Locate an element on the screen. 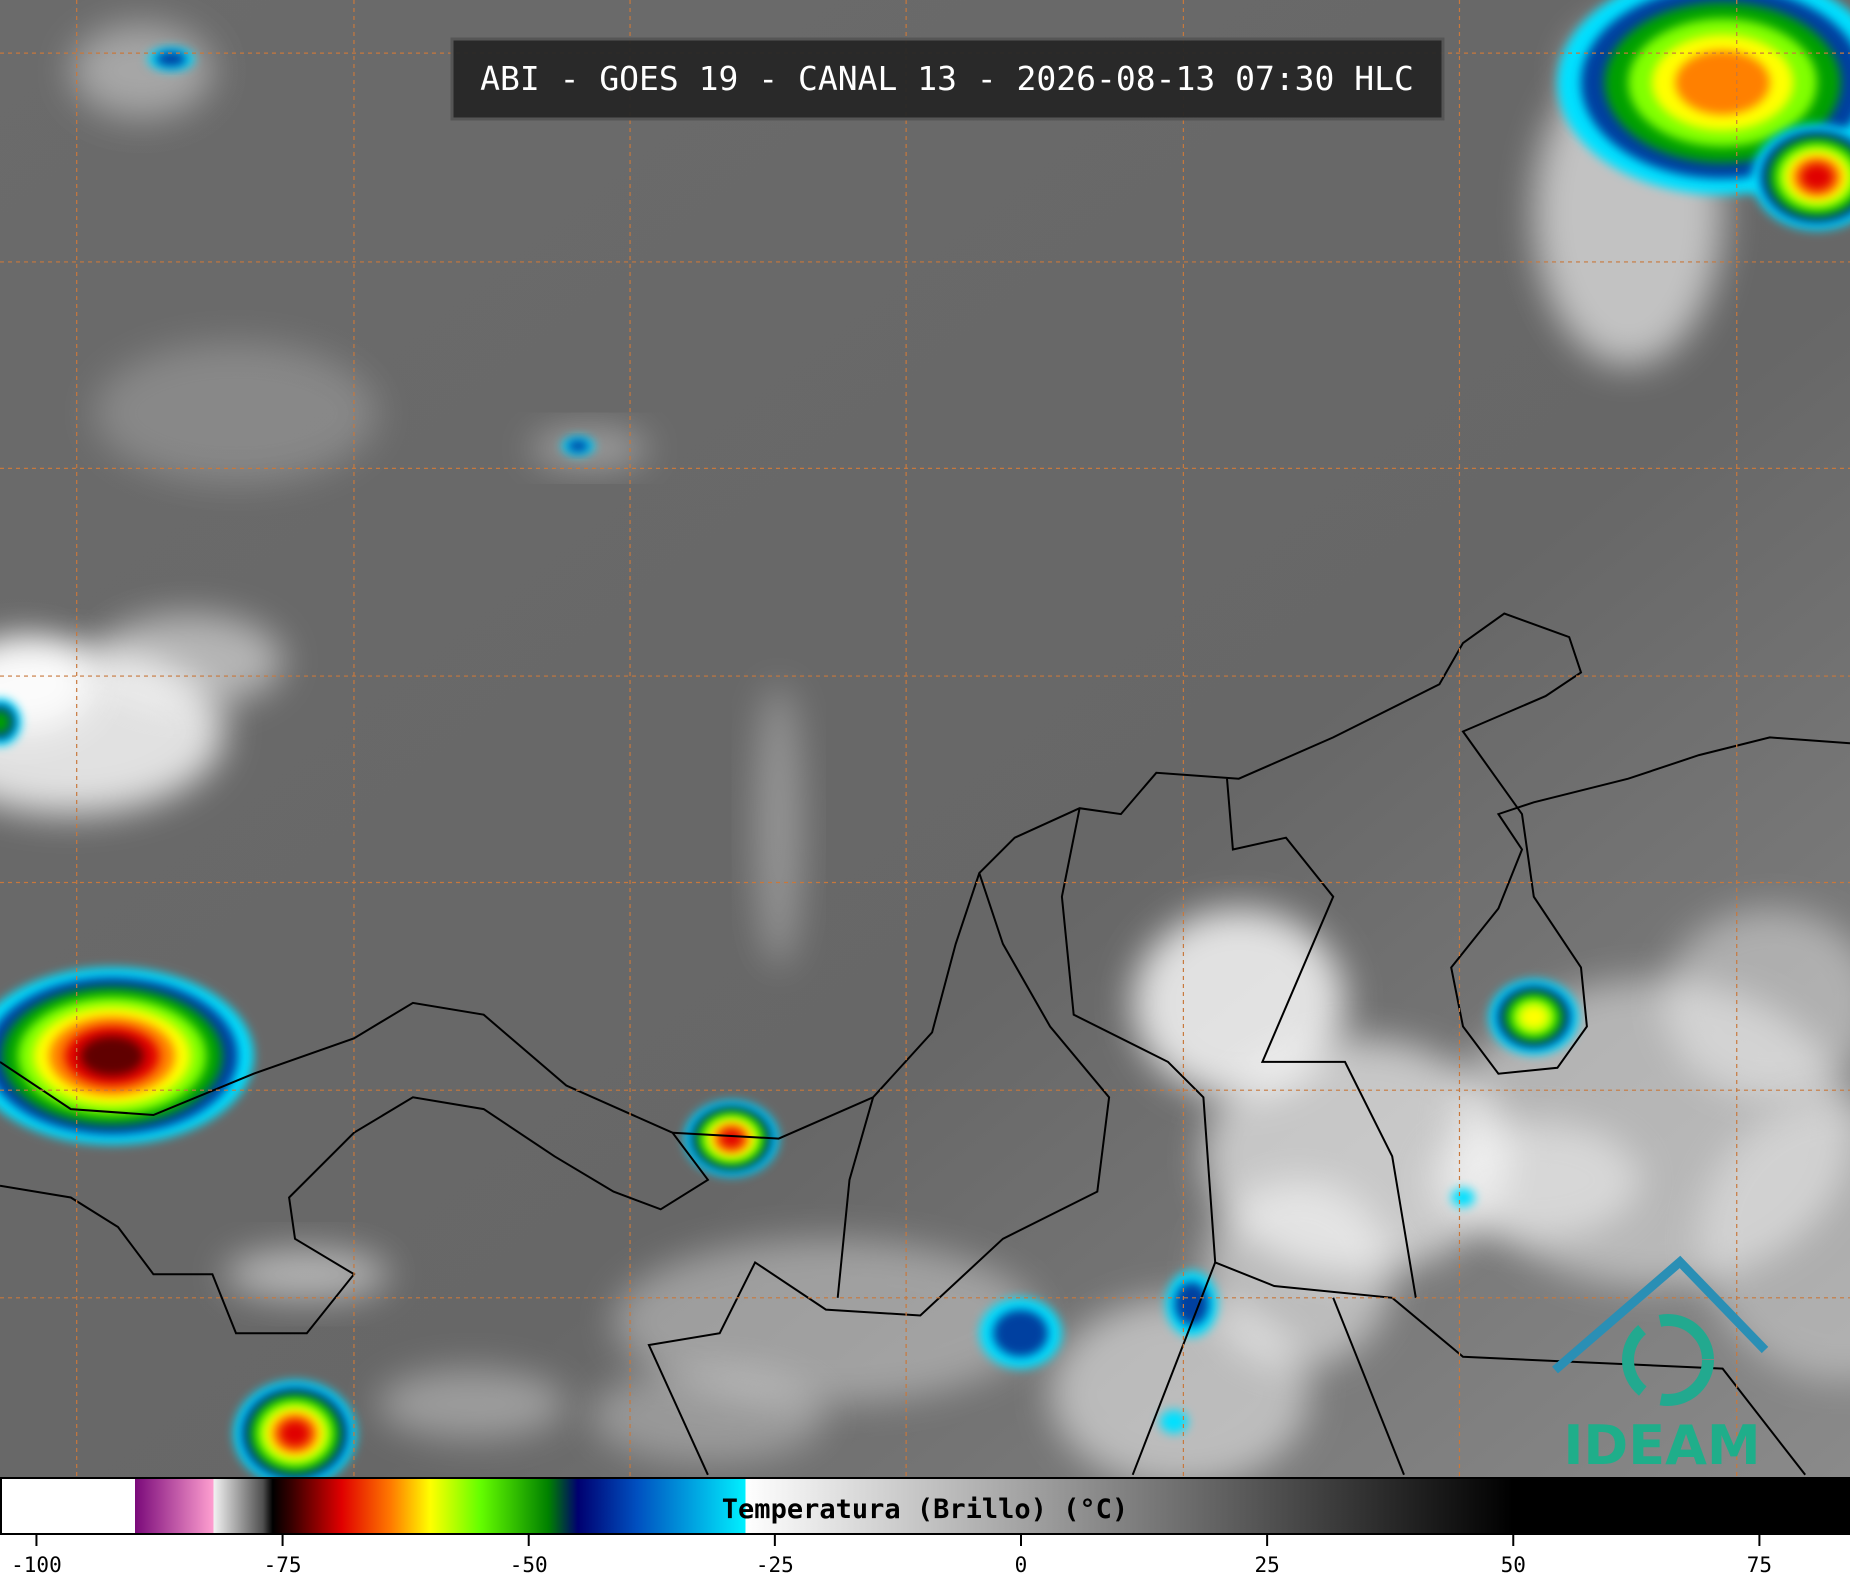 This screenshot has height=1577, width=1850. tick-label: -25 is located at coordinates (775, 1565).